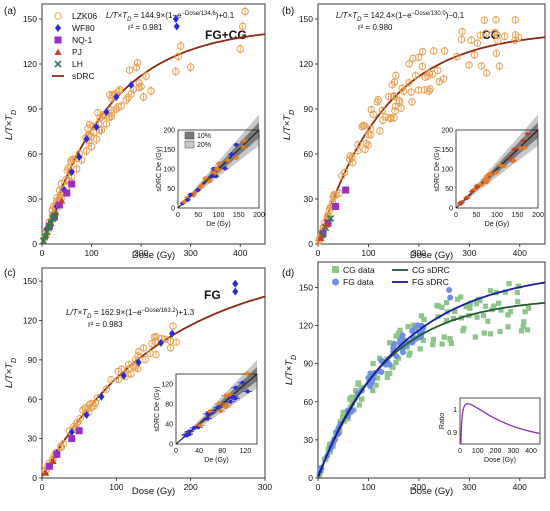 This screenshot has height=511, width=550. I want to click on panel-tag: (c), so click(10, 273).